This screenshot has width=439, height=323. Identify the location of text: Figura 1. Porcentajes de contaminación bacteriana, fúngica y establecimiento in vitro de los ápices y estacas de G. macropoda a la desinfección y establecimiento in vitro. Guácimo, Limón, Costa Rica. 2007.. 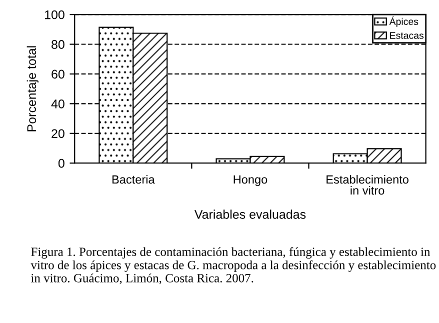
(233, 265).